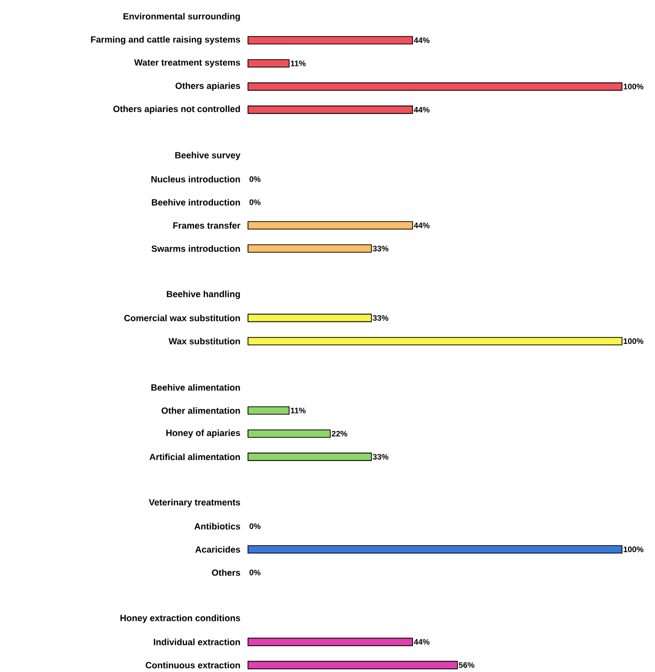  I want to click on y-tick-label: Others apiaries not controlled, so click(176, 110).